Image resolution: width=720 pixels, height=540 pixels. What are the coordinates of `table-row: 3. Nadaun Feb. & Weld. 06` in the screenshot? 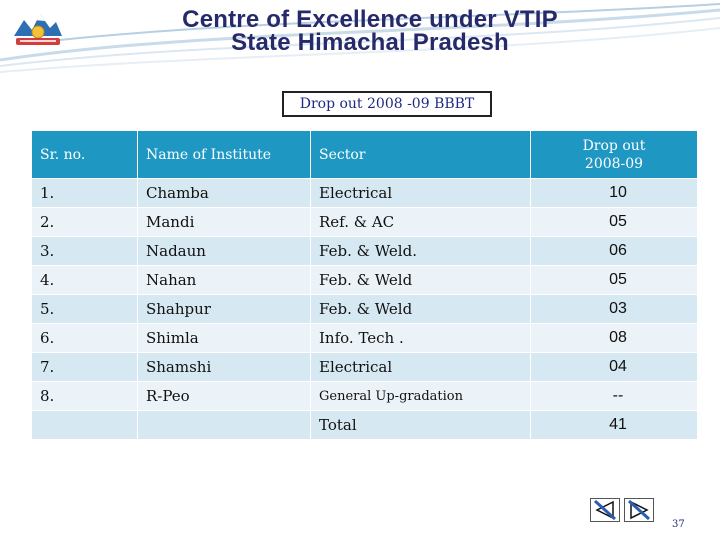 It's located at (364, 251).